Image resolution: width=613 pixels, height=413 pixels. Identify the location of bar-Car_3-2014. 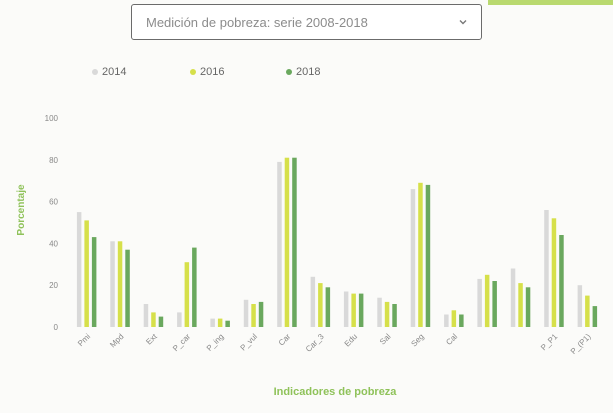
(313, 301).